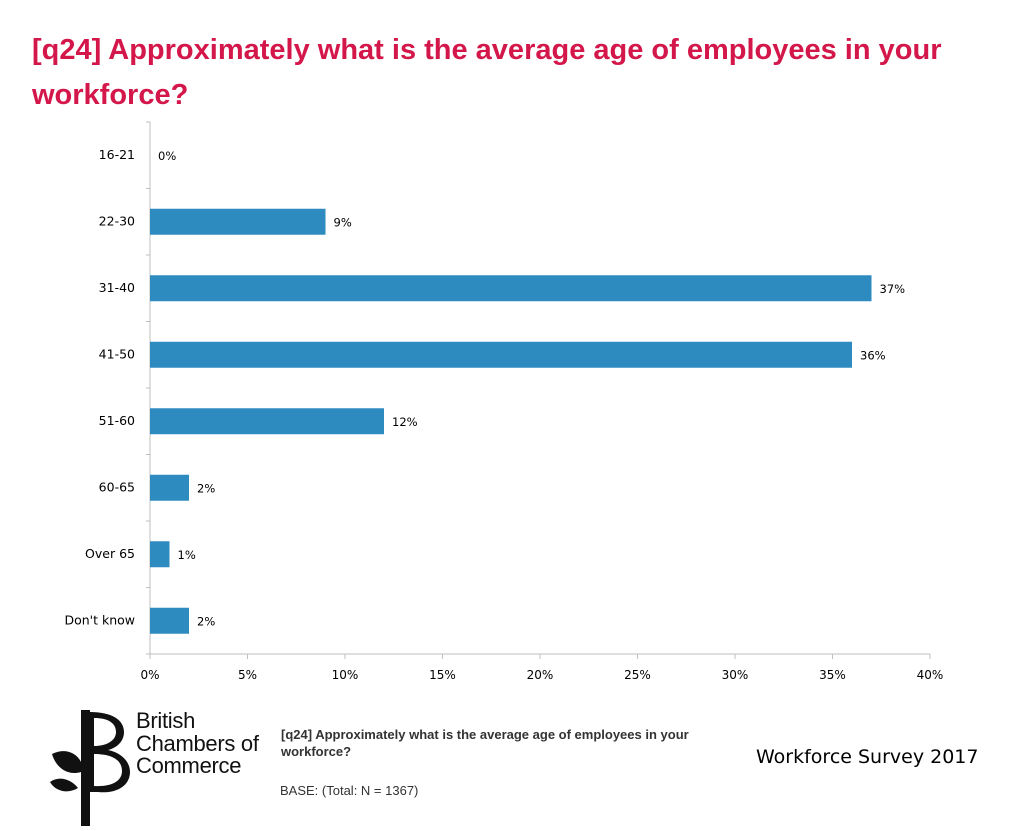 The width and height of the screenshot is (1024, 831). Describe the element at coordinates (247, 675) in the screenshot. I see `x-tick-label: 5%` at that location.